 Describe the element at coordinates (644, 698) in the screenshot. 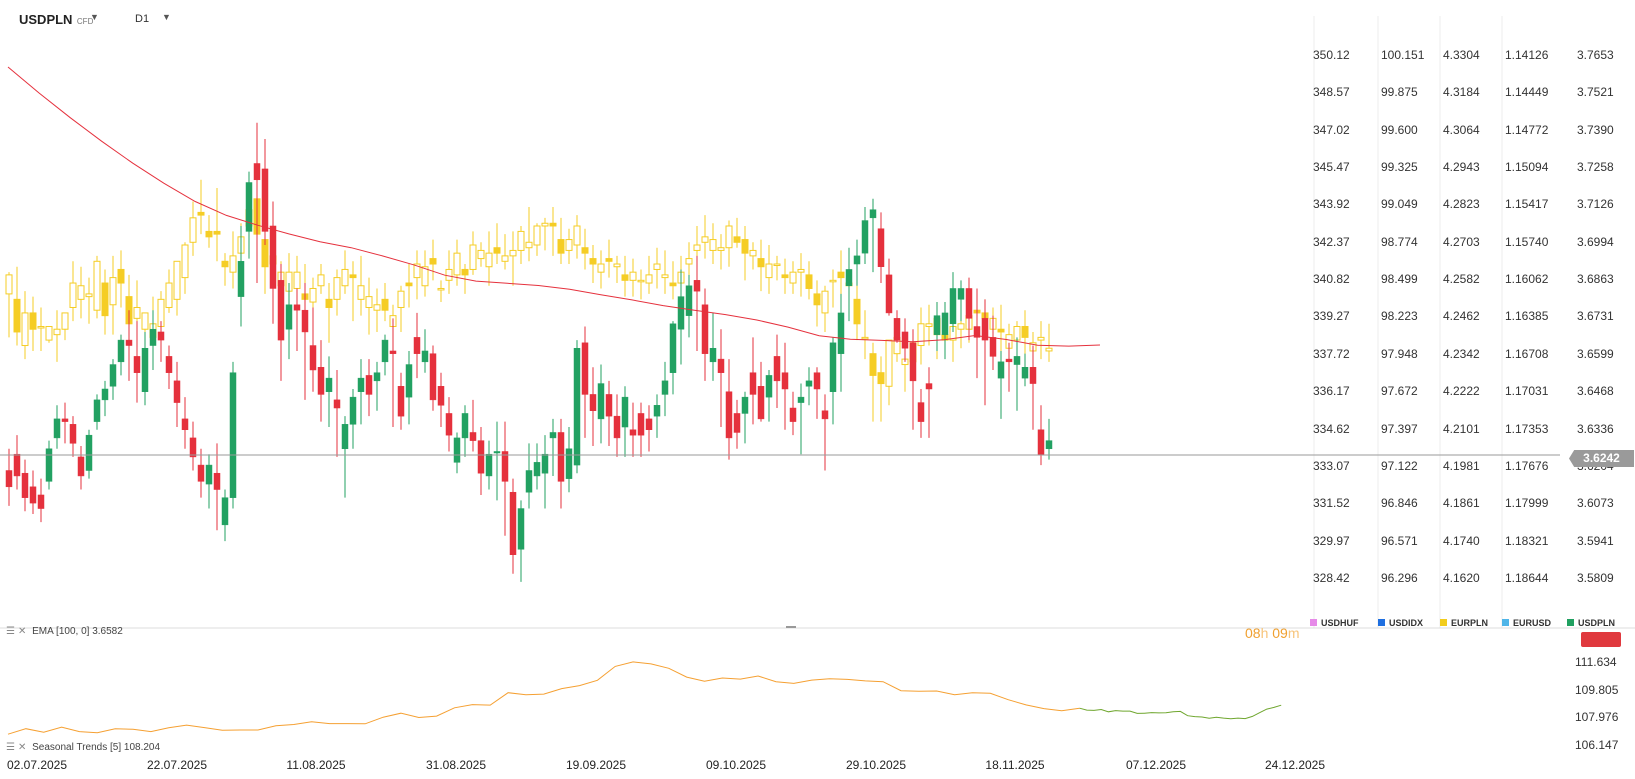

I see `seasonal-trend-lines` at that location.